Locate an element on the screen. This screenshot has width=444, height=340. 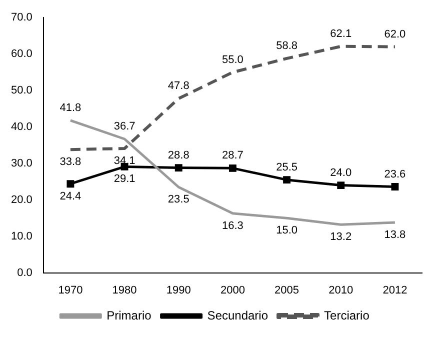
data-label: 13.8 is located at coordinates (395, 235).